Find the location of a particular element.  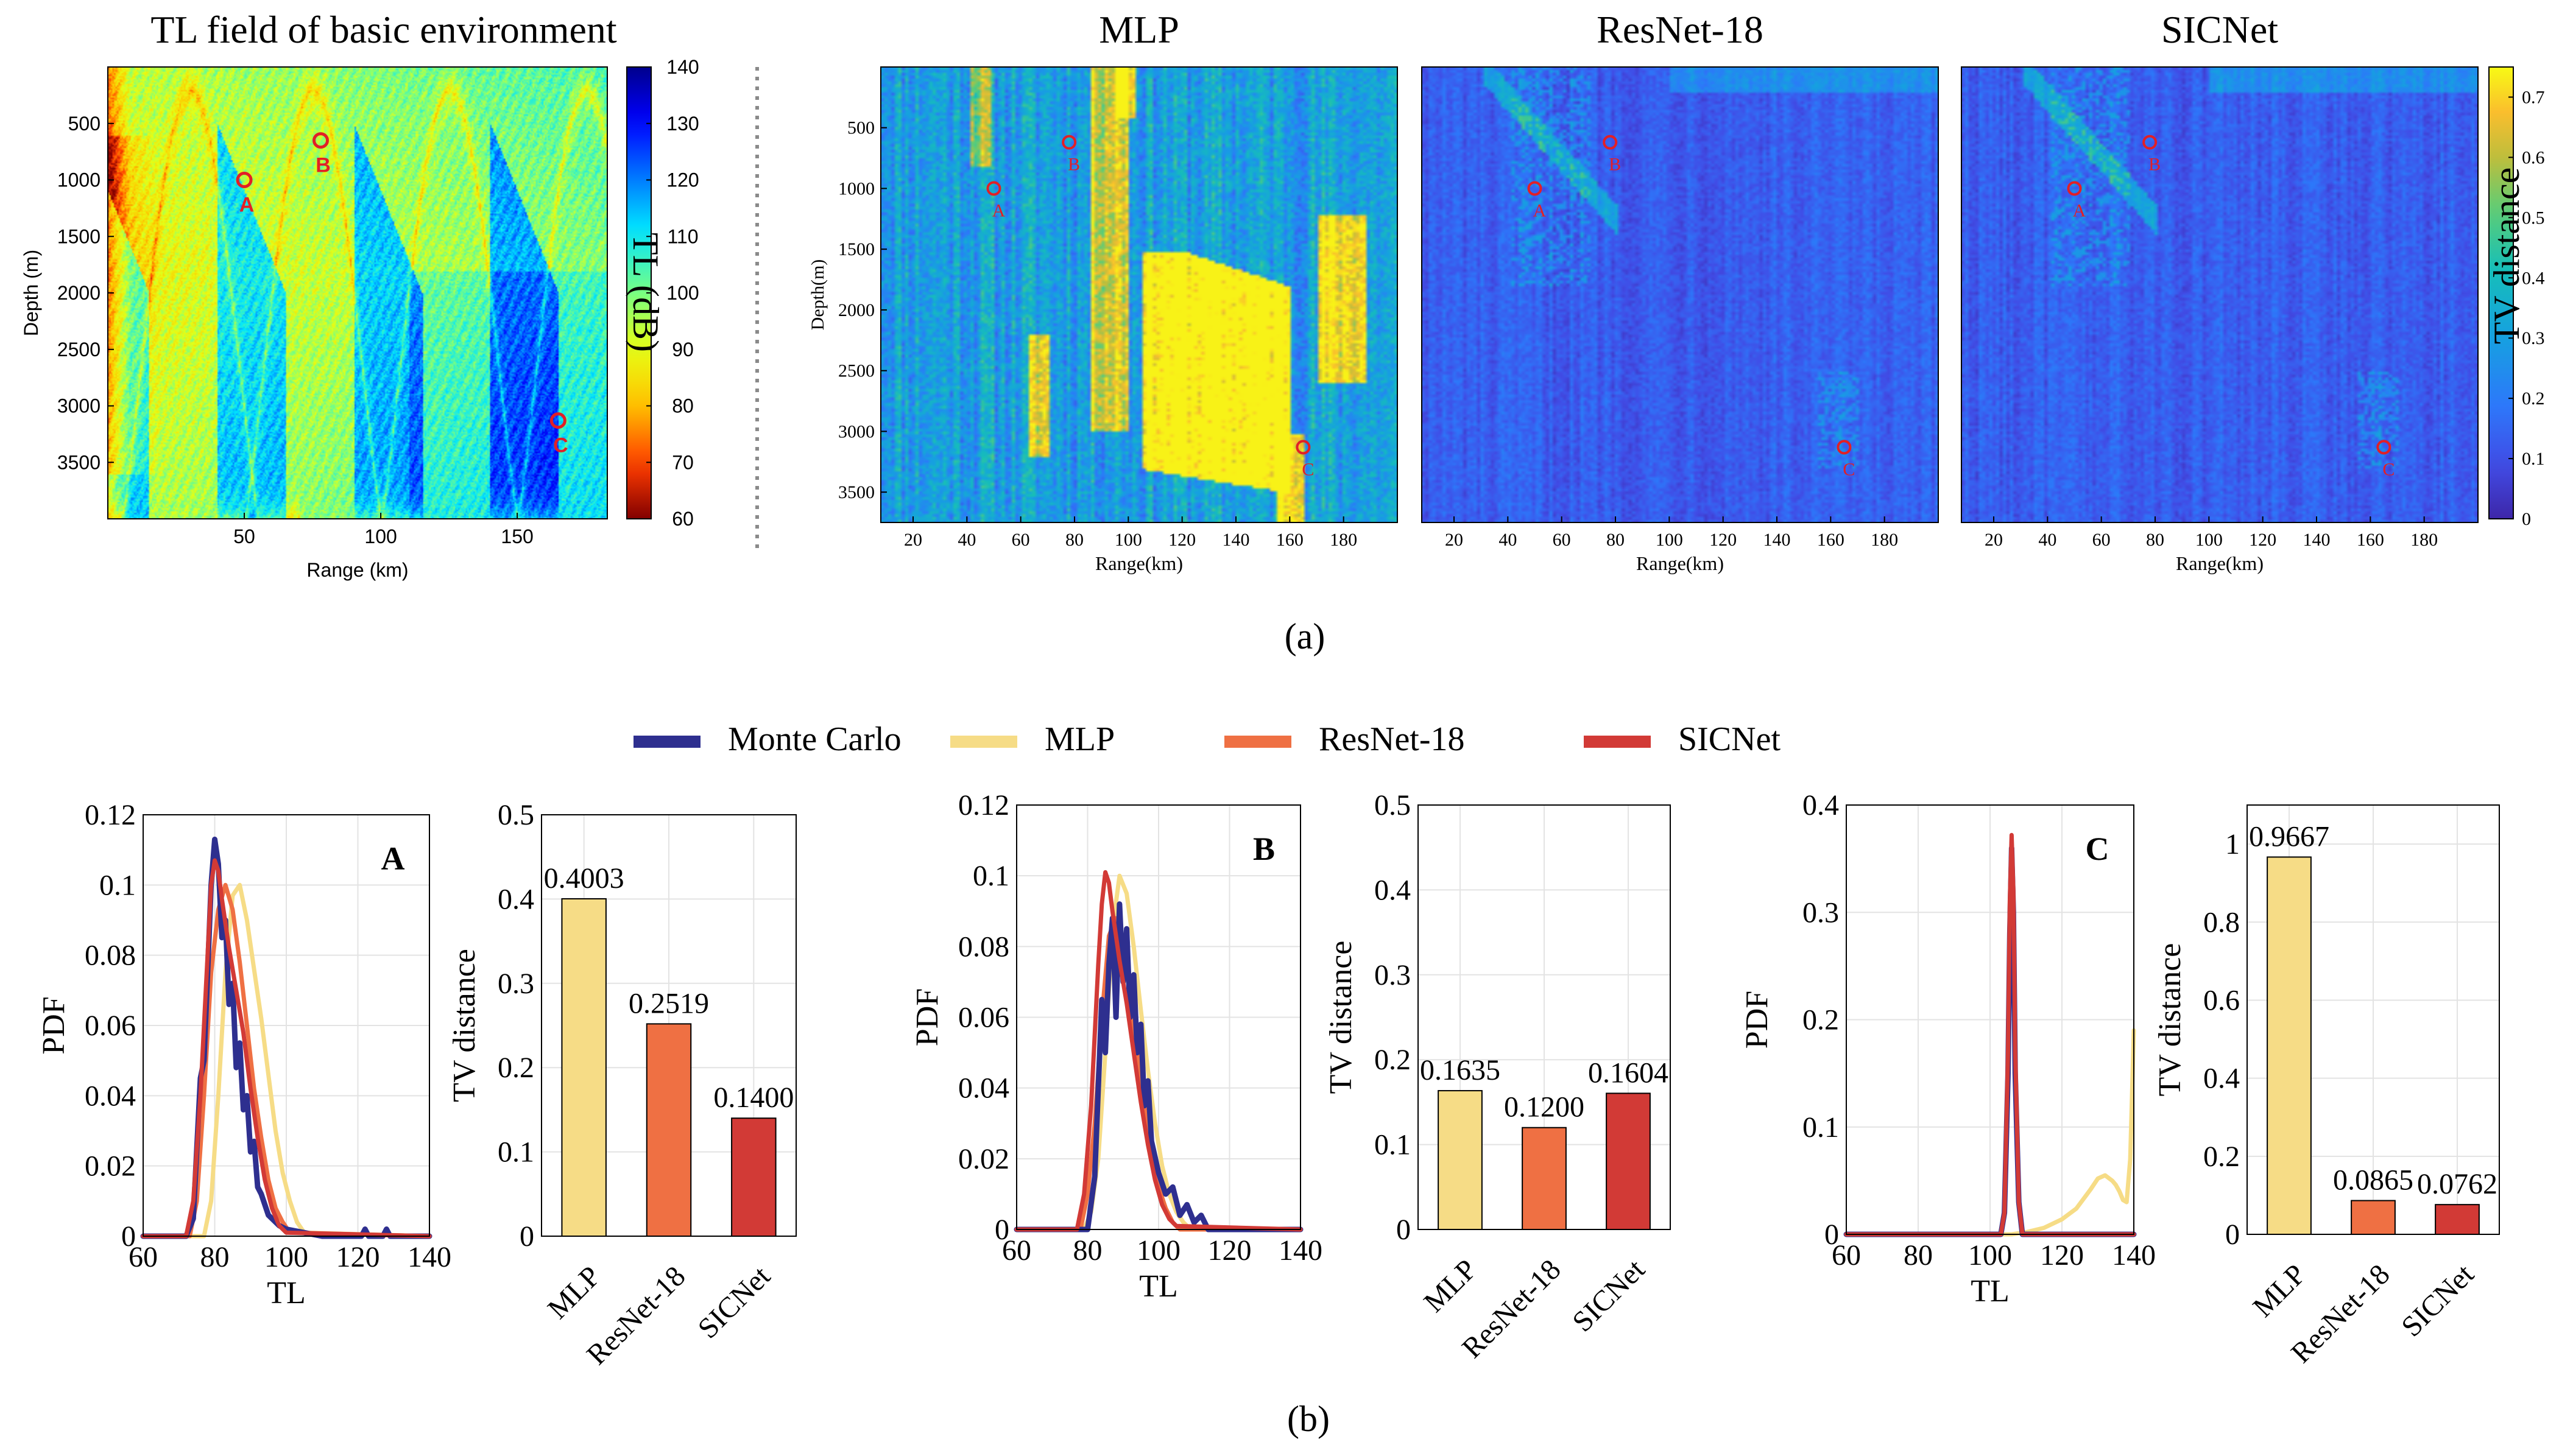

tv-colorbar-group: 0 0.1 0.2 0.3 0.4 0.5 0.6 0.7 TV distance is located at coordinates (2516, 297).